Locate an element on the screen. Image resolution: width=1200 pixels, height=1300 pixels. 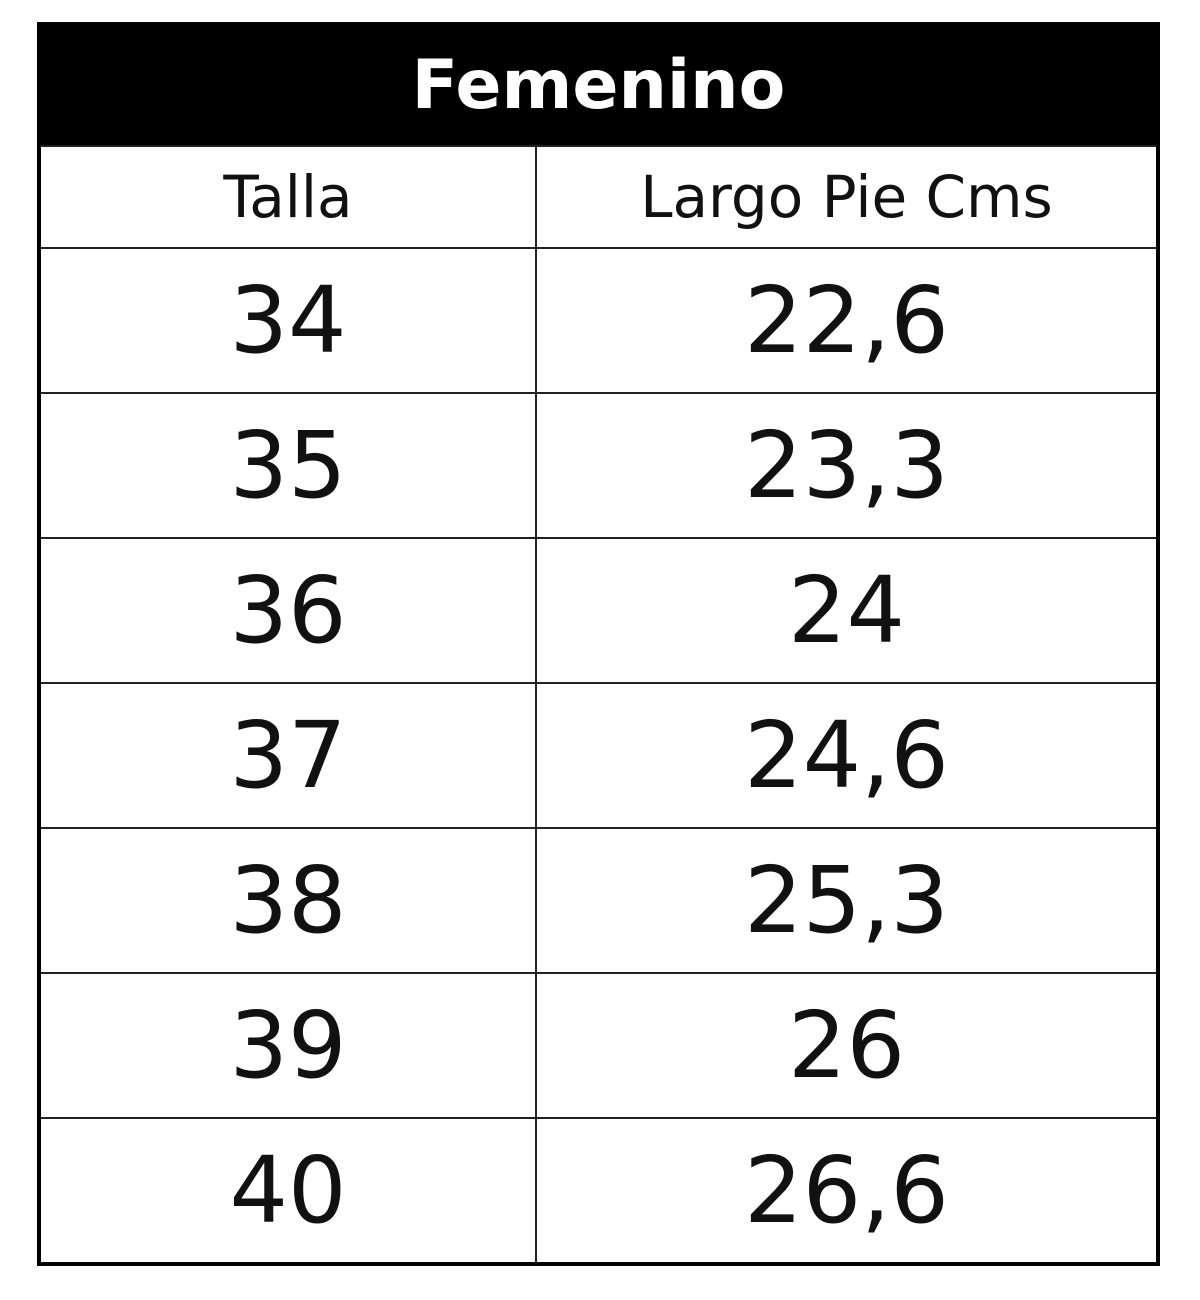
talla-cell: 35 is located at coordinates (287, 465).